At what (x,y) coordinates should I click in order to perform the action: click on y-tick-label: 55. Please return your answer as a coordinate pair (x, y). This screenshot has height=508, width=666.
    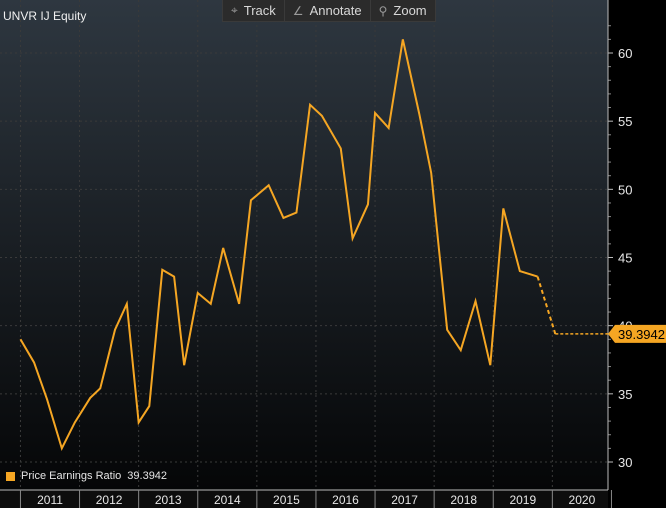
    Looking at the image, I should click on (625, 121).